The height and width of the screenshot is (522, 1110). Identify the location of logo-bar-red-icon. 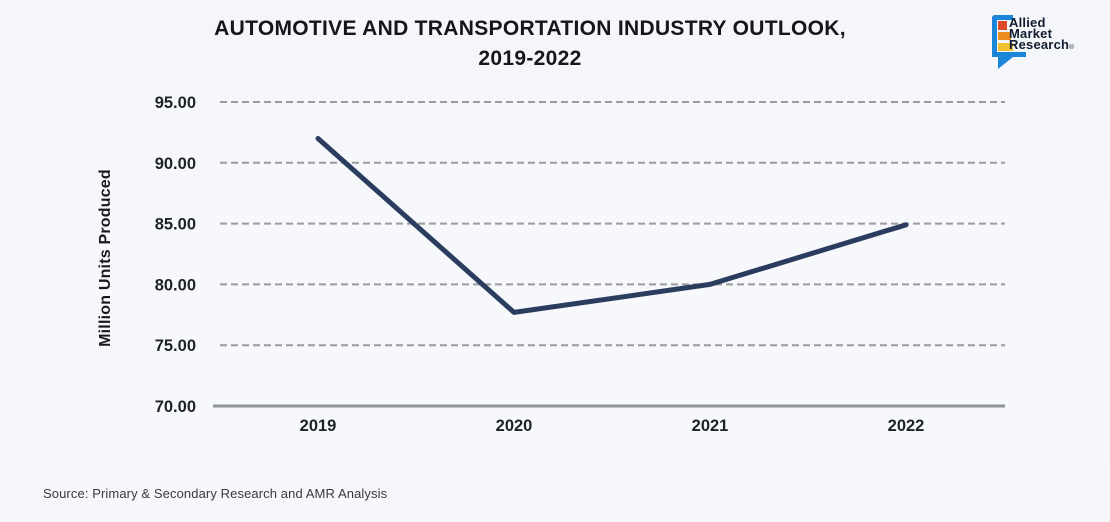
(1002, 25).